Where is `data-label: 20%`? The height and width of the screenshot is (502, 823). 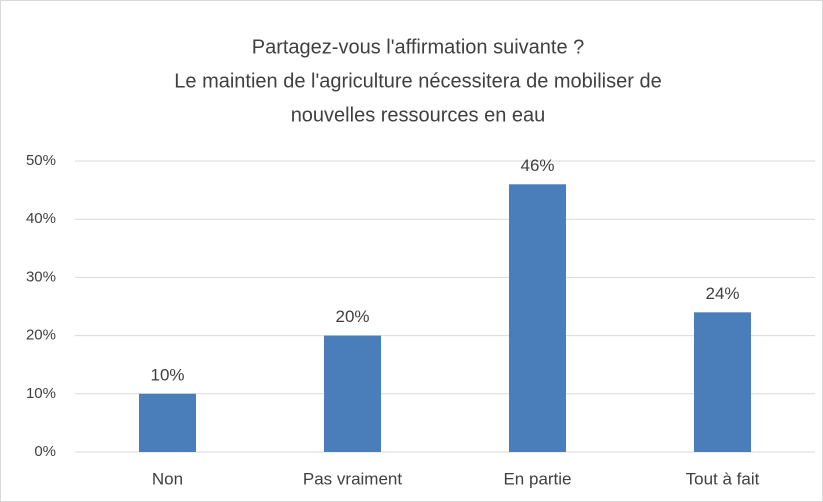 data-label: 20% is located at coordinates (352, 316).